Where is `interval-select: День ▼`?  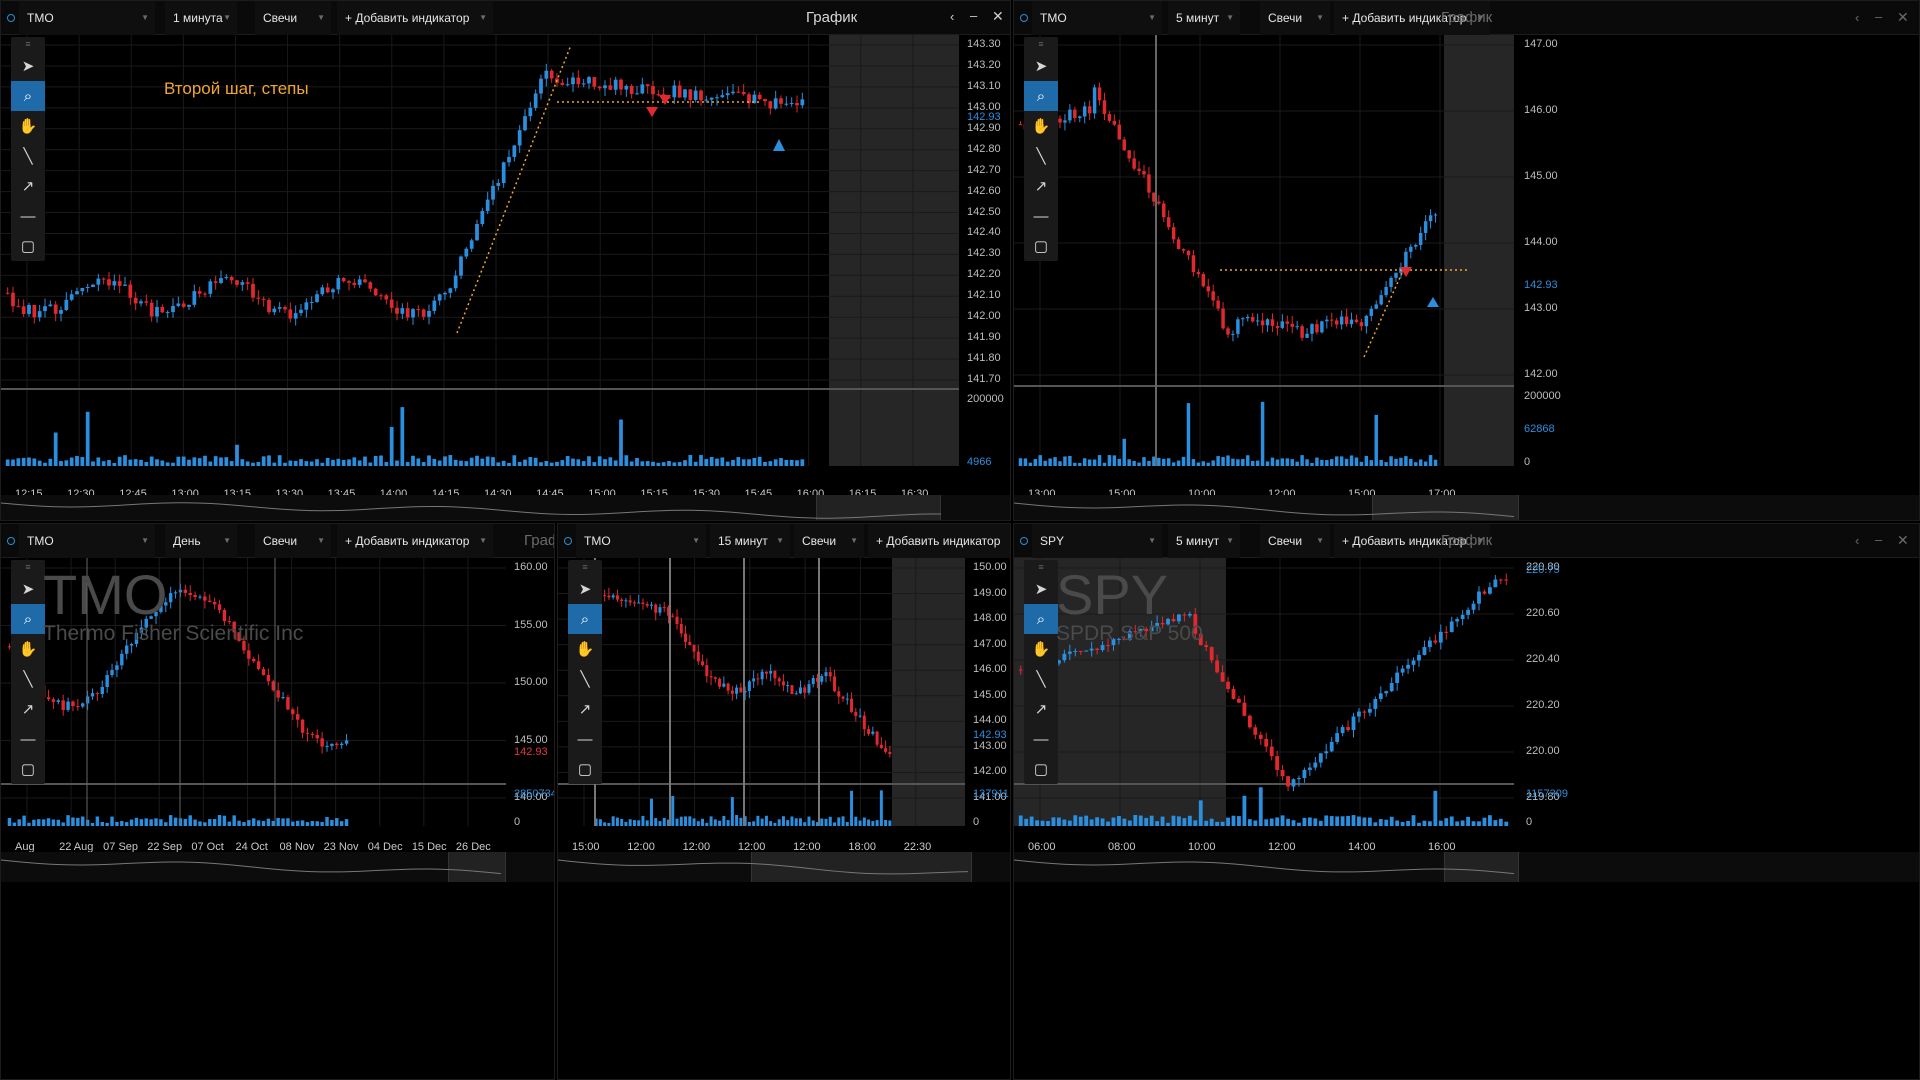 interval-select: День ▼ is located at coordinates (201, 541).